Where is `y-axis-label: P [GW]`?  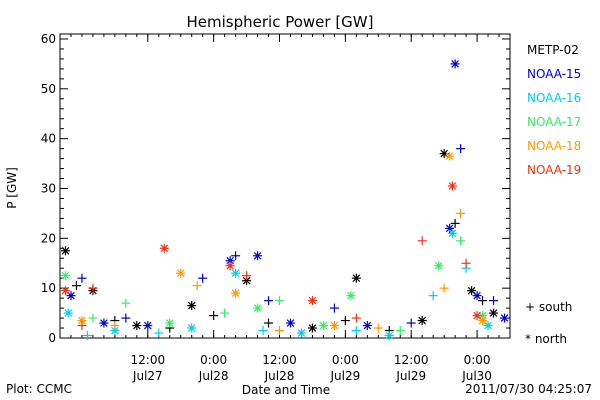 y-axis-label: P [GW] is located at coordinates (12, 188).